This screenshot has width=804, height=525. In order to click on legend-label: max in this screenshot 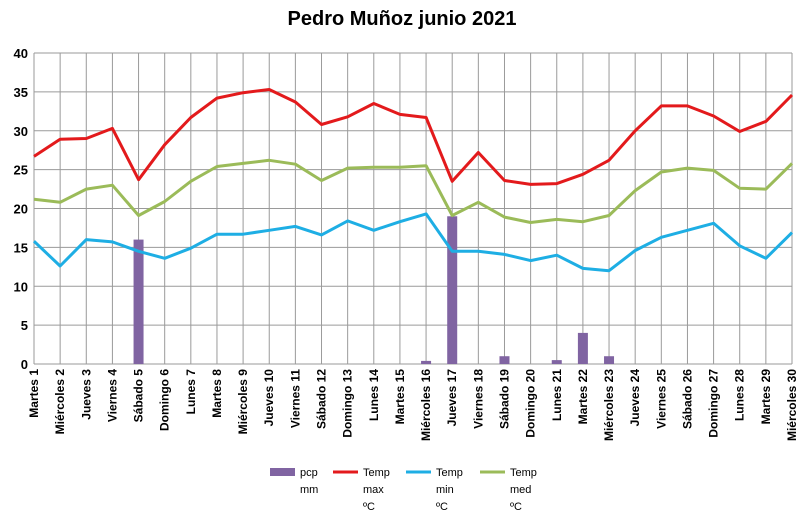, I will do `click(373, 490)`.